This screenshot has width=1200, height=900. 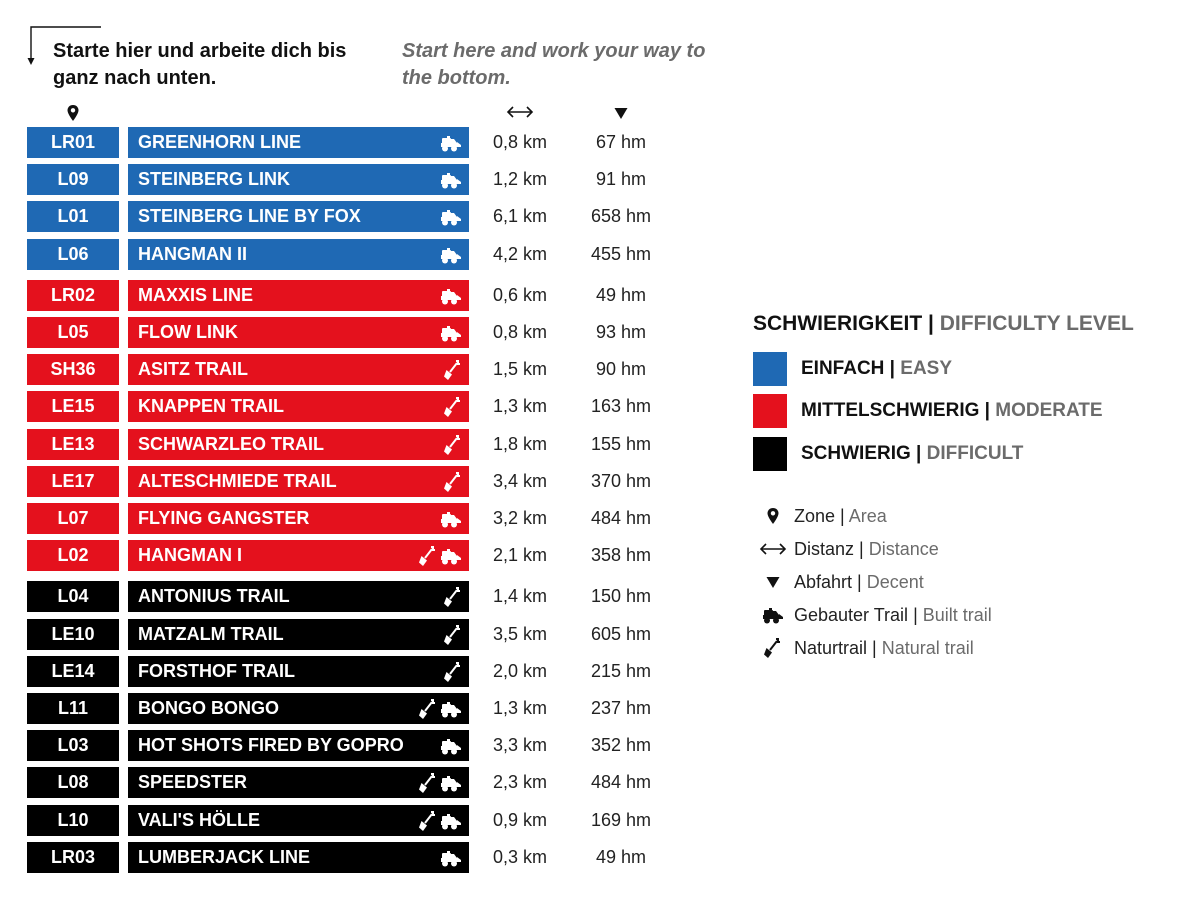 What do you see at coordinates (73, 254) in the screenshot?
I see `trail-code: L06` at bounding box center [73, 254].